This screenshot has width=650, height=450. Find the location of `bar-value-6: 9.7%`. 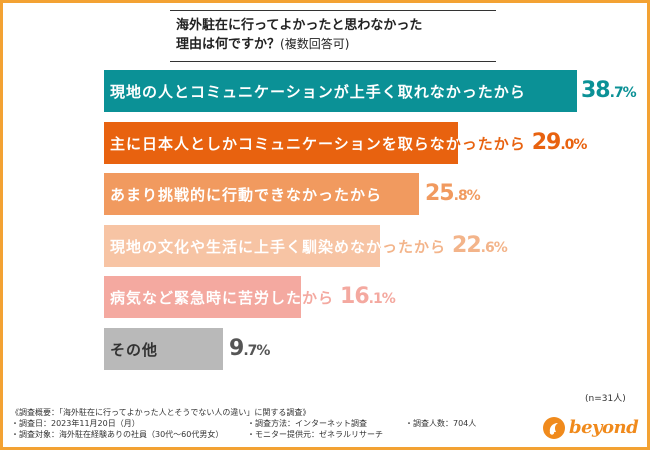

bar-value-6: 9.7% is located at coordinates (249, 348).